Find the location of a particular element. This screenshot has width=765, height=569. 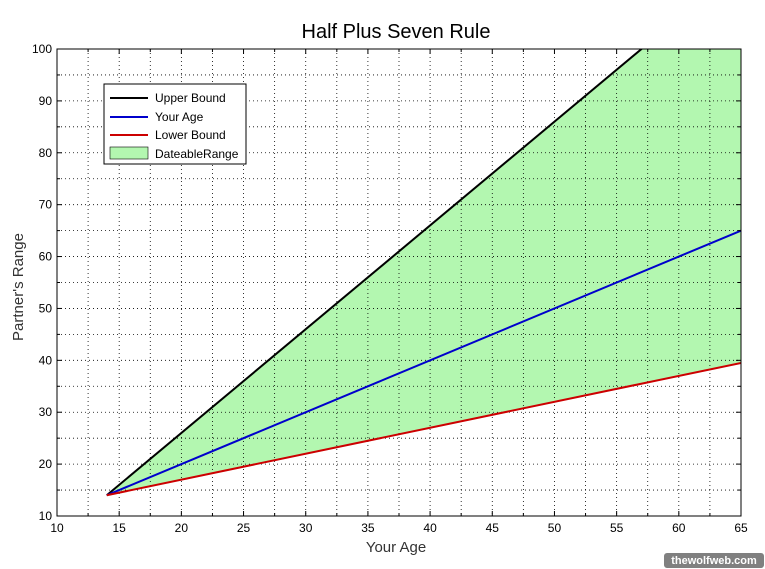

x-tick-label: 10 is located at coordinates (57, 528).